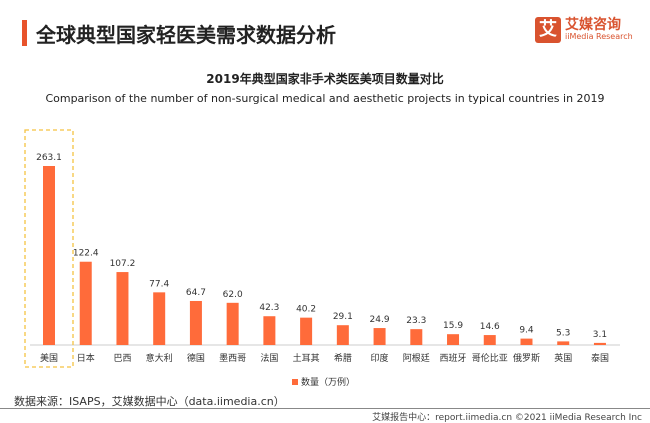  What do you see at coordinates (159, 284) in the screenshot?
I see `data-label: 77.4` at bounding box center [159, 284].